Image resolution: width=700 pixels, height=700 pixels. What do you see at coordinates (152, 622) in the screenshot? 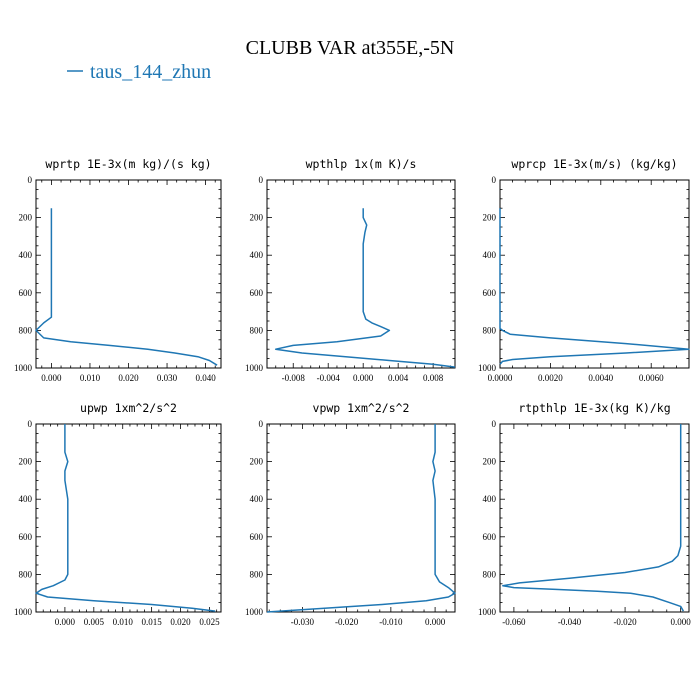
I see `x-tick-label: 0.015` at bounding box center [152, 622].